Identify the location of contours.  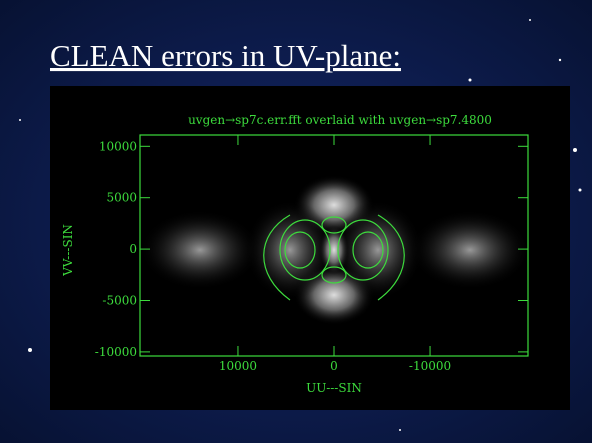
(334, 257).